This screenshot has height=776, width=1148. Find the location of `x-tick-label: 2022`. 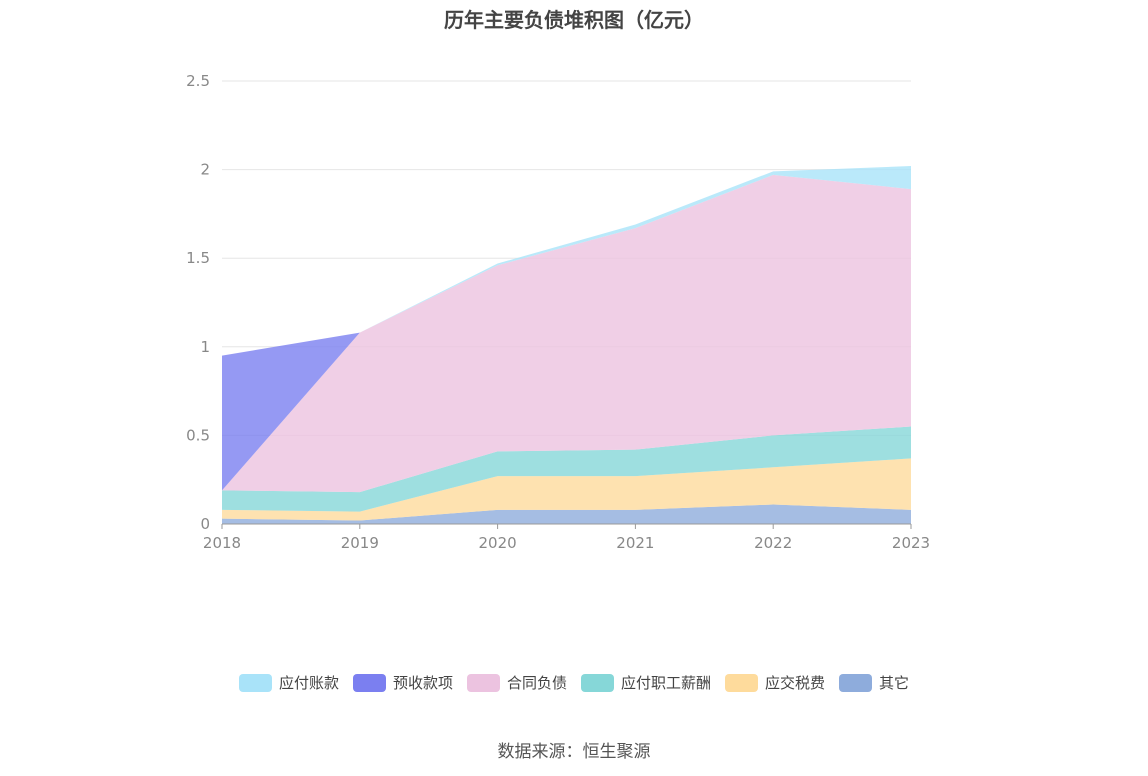

x-tick-label: 2022 is located at coordinates (773, 543).